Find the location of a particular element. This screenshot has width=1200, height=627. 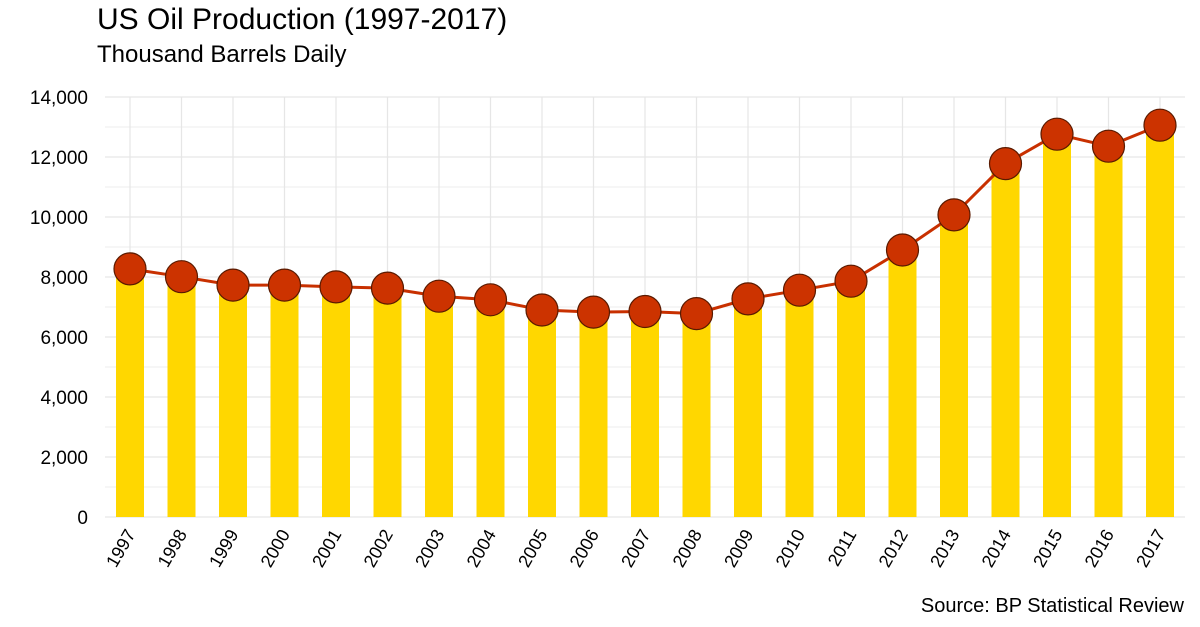

chart-title: US Oil Production (1997-2017) is located at coordinates (302, 19).